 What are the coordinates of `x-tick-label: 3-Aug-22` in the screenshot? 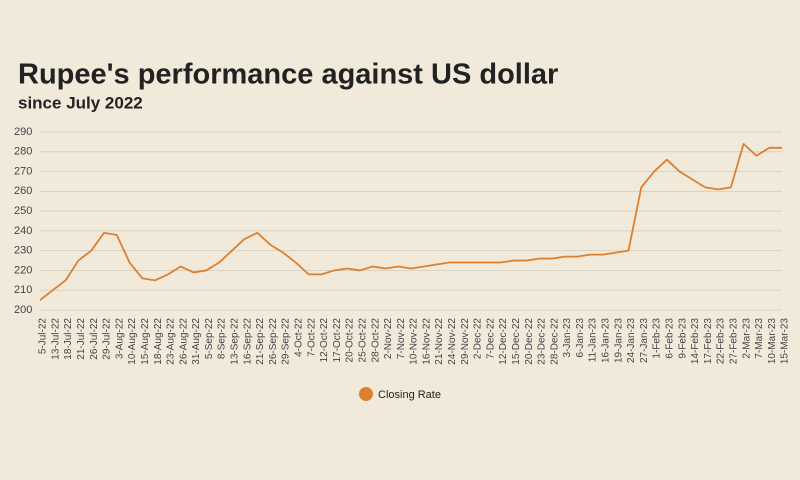 It's located at (119, 339).